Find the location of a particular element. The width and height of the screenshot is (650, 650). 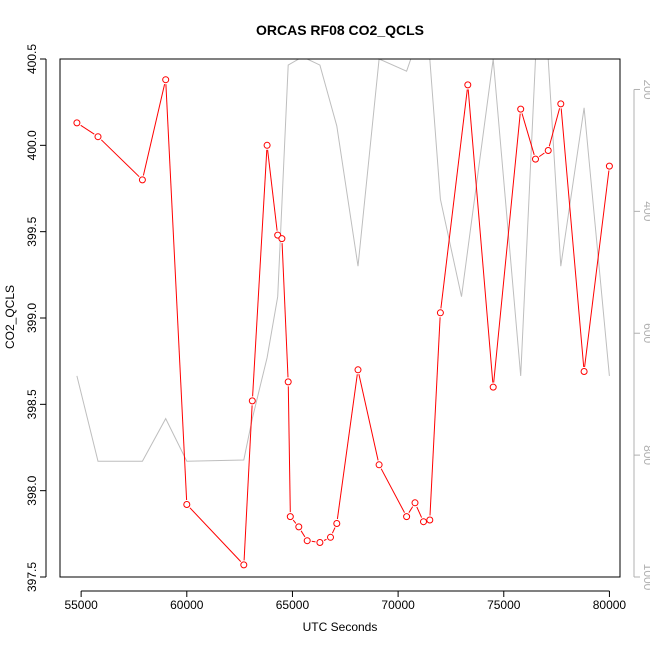

y2-tick-label: 1000 is located at coordinates (645, 577).